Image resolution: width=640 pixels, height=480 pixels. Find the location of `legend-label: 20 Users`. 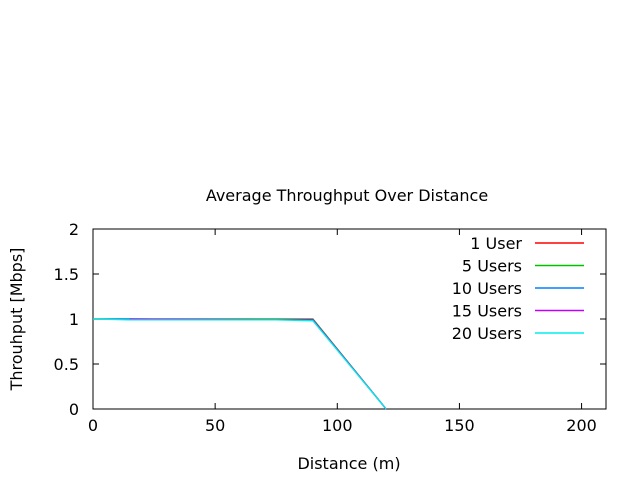

legend-label: 20 Users is located at coordinates (487, 333).